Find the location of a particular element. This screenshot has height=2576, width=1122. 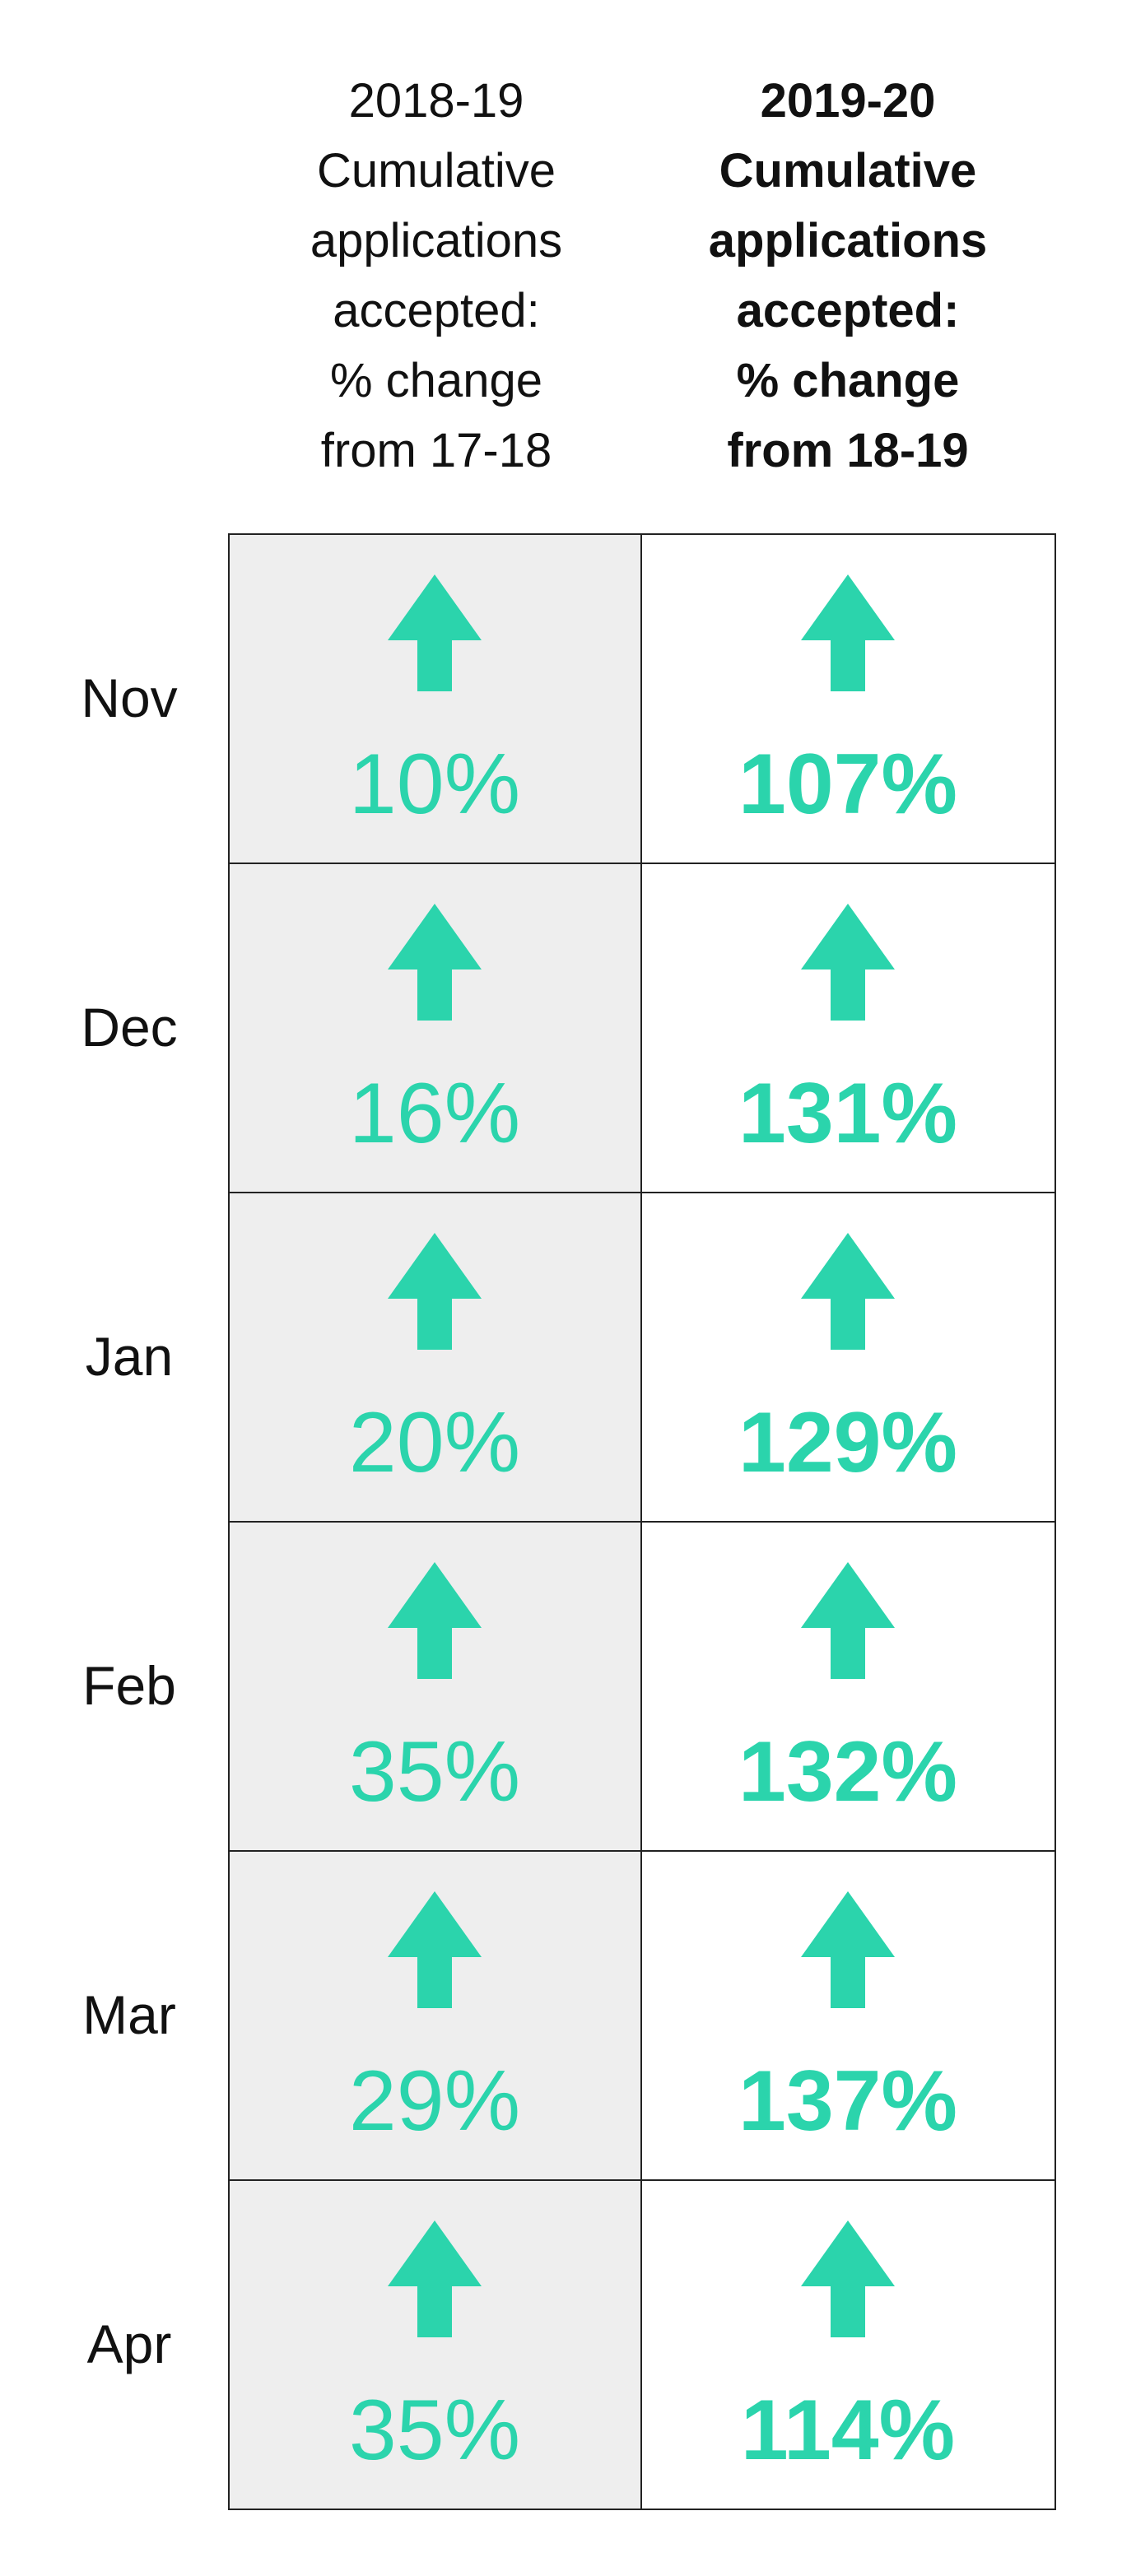

table-row-apr: Apr 35% 114% is located at coordinates (571, 2344).